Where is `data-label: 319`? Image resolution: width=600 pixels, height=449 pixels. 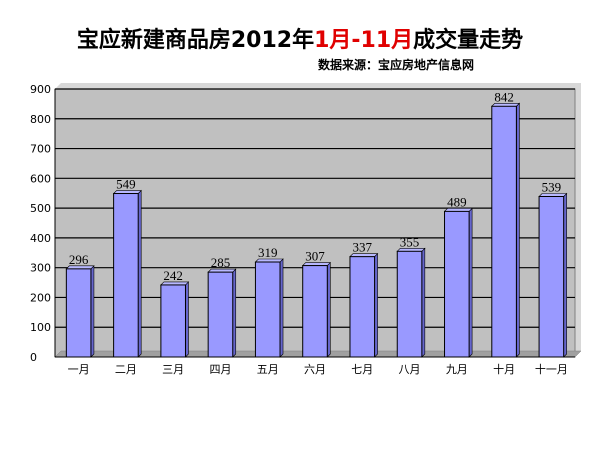 data-label: 319 is located at coordinates (268, 252).